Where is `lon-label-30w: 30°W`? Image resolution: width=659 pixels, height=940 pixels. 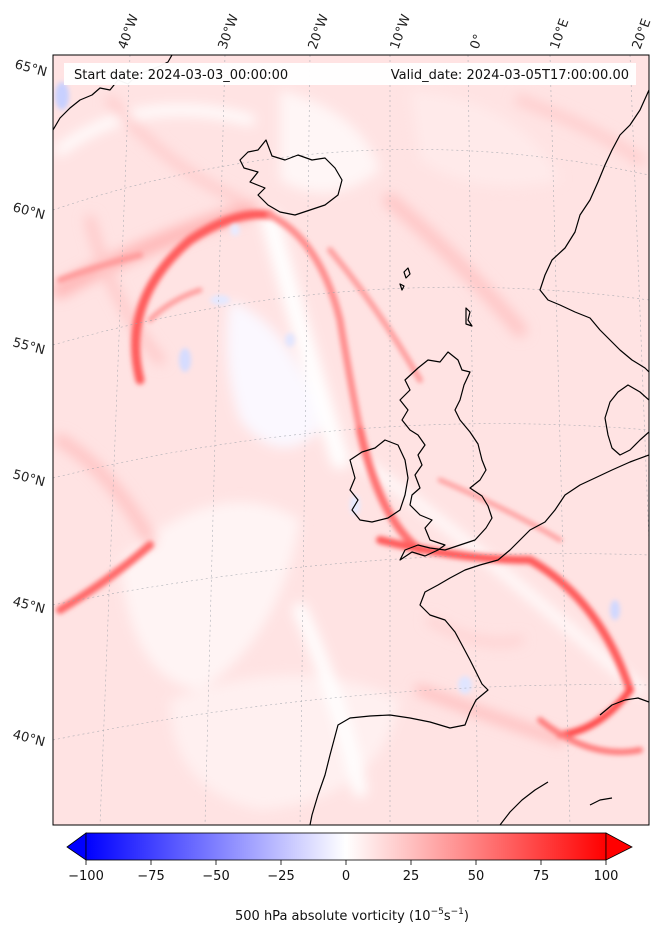
lon-label-30w: 30°W is located at coordinates (229, 31).